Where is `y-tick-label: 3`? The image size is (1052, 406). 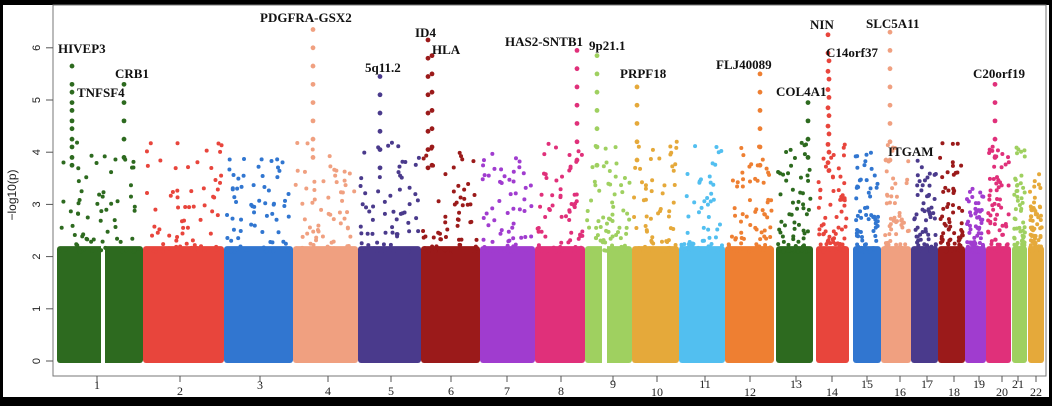
y-tick-label: 3 is located at coordinates (37, 204).